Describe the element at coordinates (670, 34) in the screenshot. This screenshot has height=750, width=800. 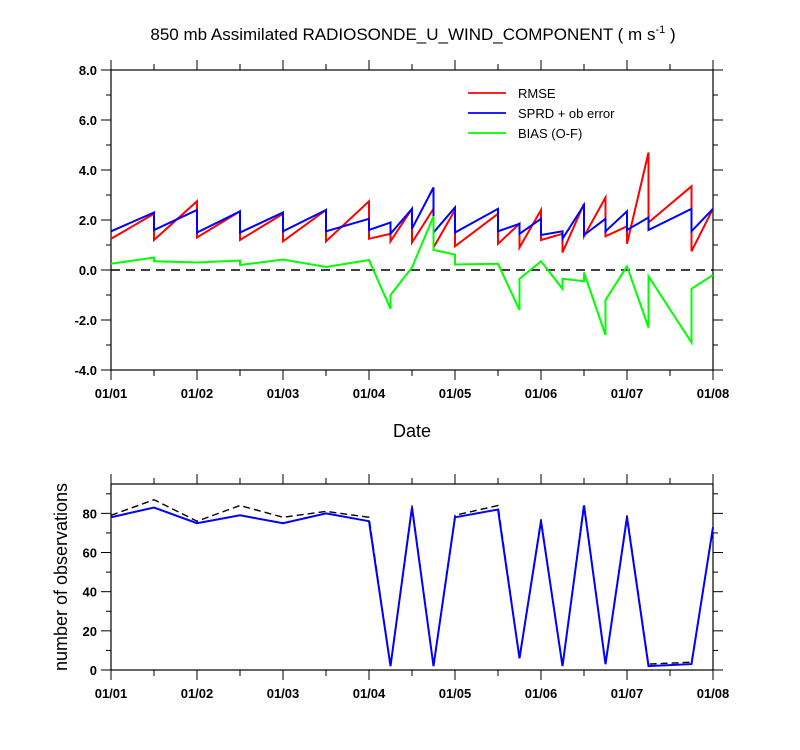
I see `chart-title-close: )` at that location.